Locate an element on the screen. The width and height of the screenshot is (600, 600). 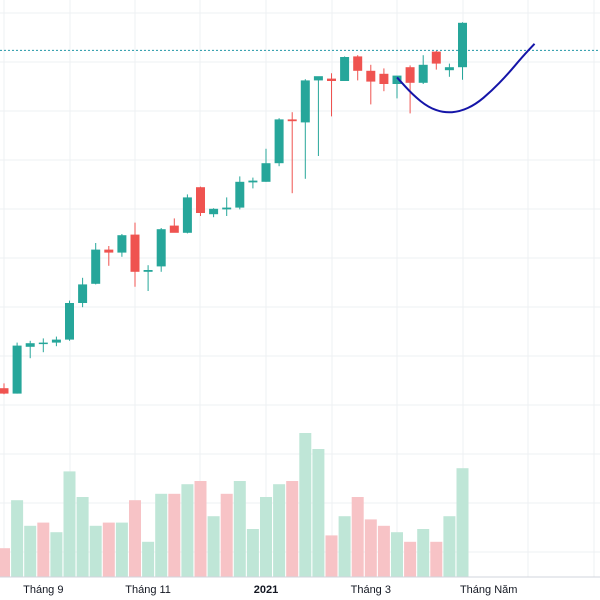
cup-pattern-curve is located at coordinates (466, 78).